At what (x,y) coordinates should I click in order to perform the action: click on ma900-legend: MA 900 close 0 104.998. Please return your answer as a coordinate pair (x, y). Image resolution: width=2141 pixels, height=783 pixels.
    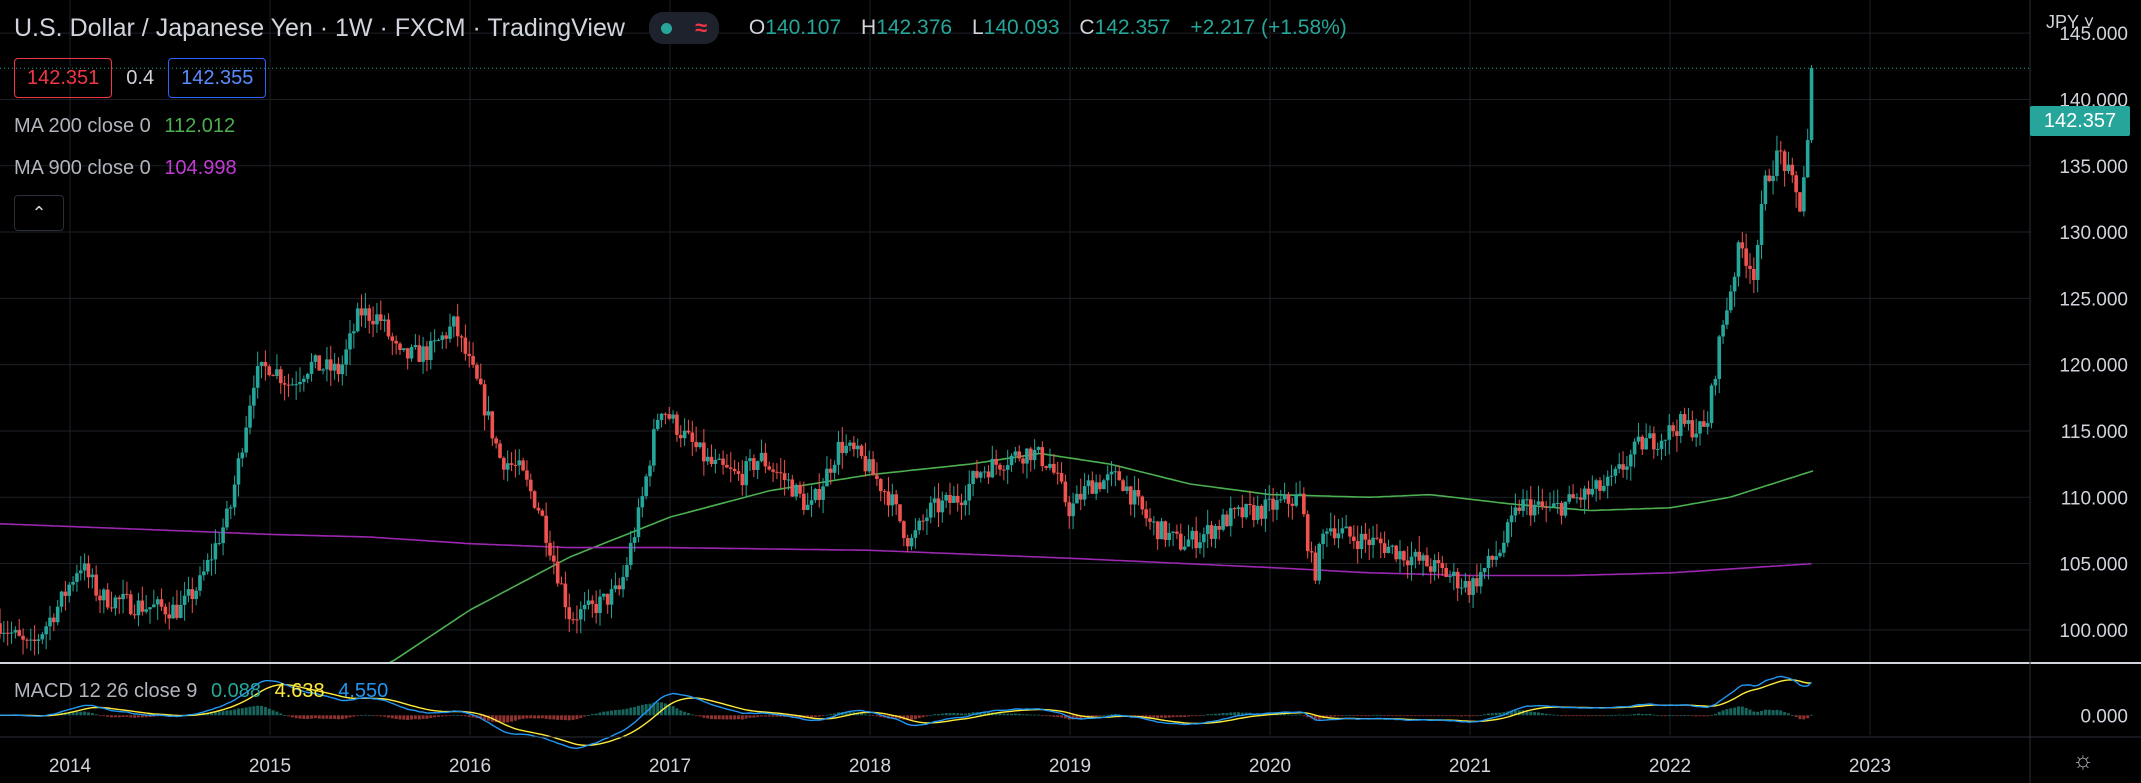
    Looking at the image, I should click on (125, 168).